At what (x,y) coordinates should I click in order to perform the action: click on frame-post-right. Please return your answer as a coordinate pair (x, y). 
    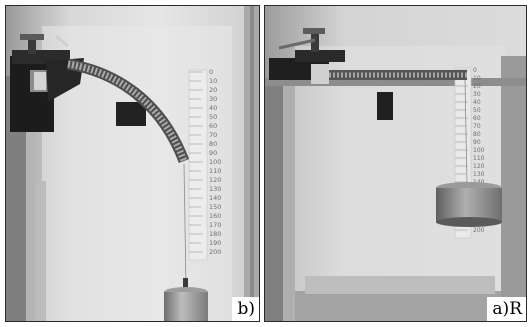
    Looking at the image, I should click on (513, 188).